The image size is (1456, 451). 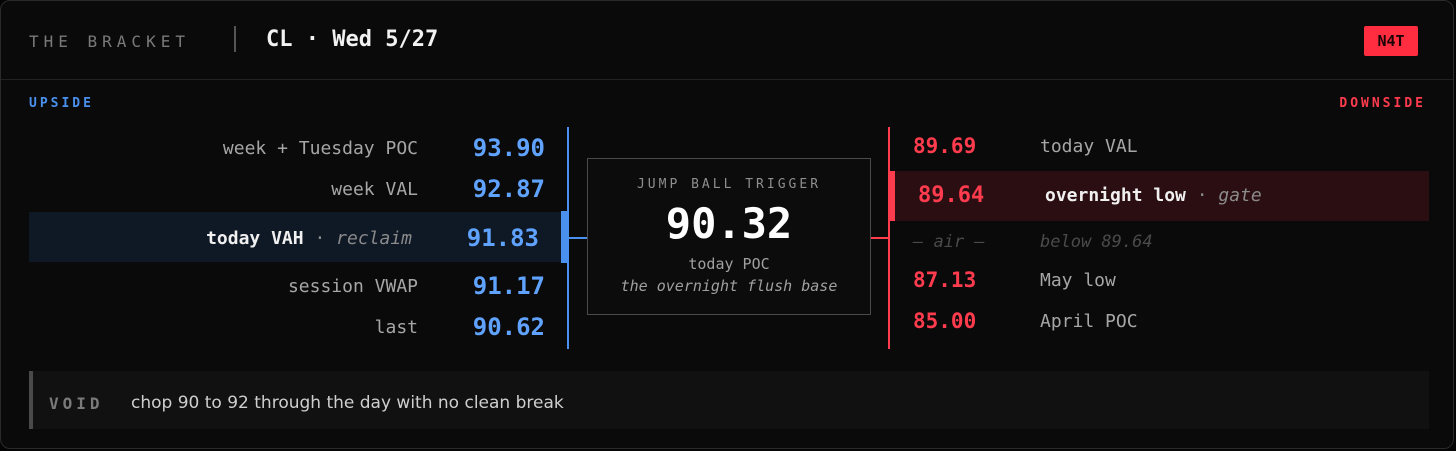 I want to click on level-note: reclaim, so click(x=374, y=238).